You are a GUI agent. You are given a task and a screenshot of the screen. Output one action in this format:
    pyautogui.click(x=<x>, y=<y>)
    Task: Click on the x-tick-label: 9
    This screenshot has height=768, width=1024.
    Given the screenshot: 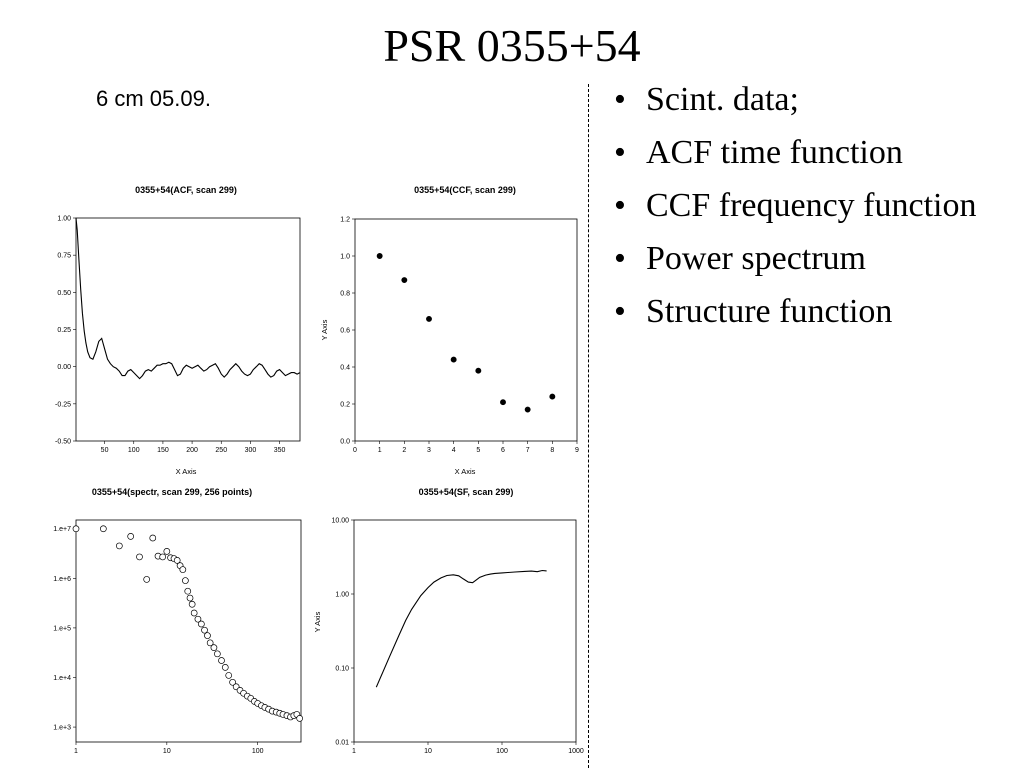 What is the action you would take?
    pyautogui.click(x=577, y=450)
    